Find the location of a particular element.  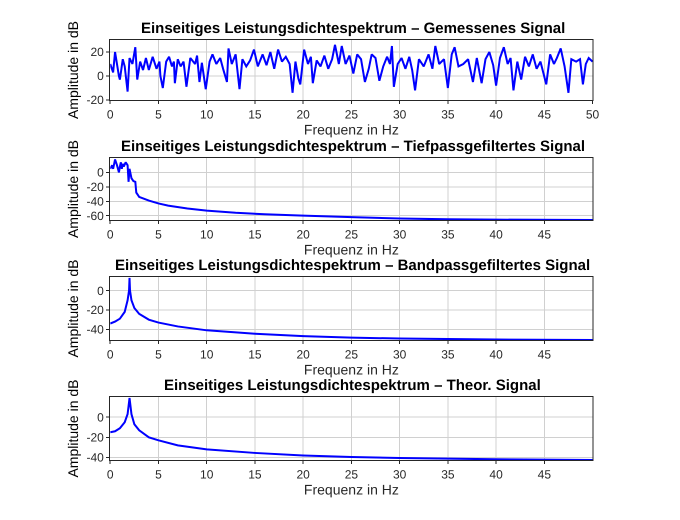

chart-title: Einseitiges Leistungsdichtespektrum – Gemessenes Signal is located at coordinates (353, 28).